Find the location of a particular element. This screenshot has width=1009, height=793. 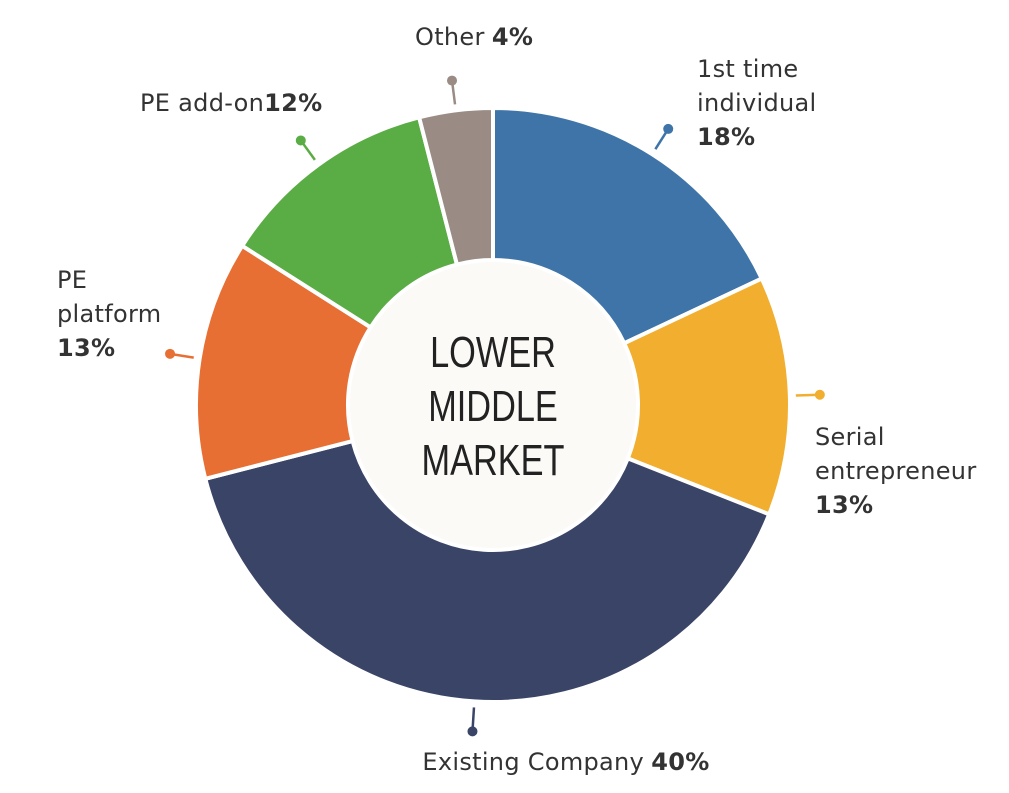

category-name: Serial entrepreneur is located at coordinates (896, 454).